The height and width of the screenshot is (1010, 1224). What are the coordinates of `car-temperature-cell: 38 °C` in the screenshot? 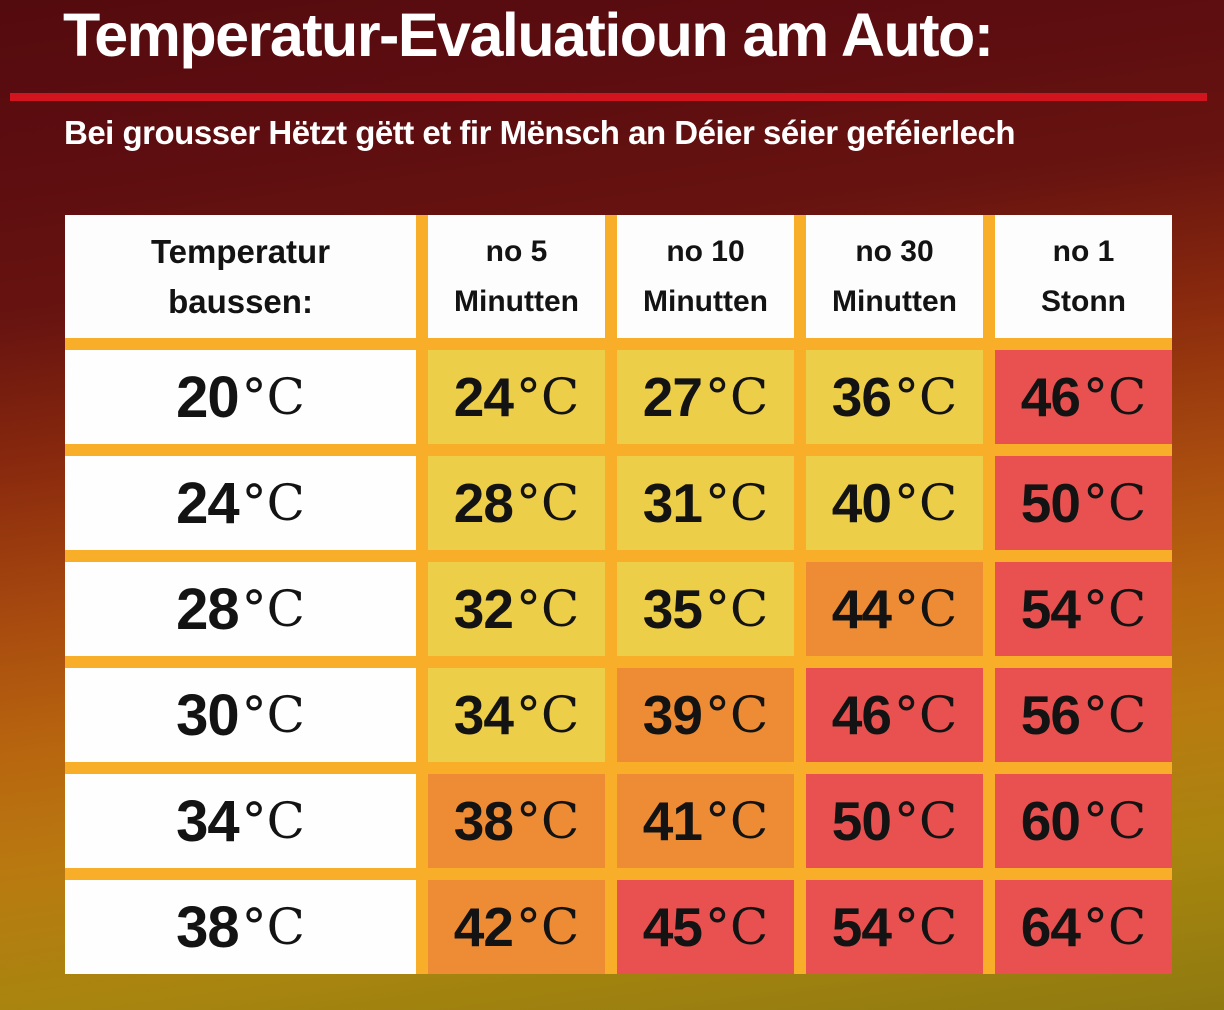 It's located at (516, 821).